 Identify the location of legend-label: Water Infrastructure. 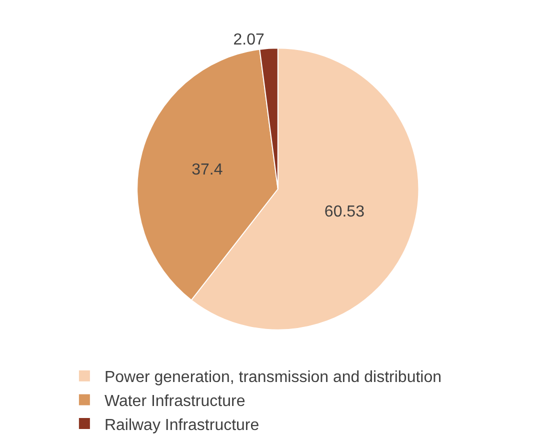
(175, 401).